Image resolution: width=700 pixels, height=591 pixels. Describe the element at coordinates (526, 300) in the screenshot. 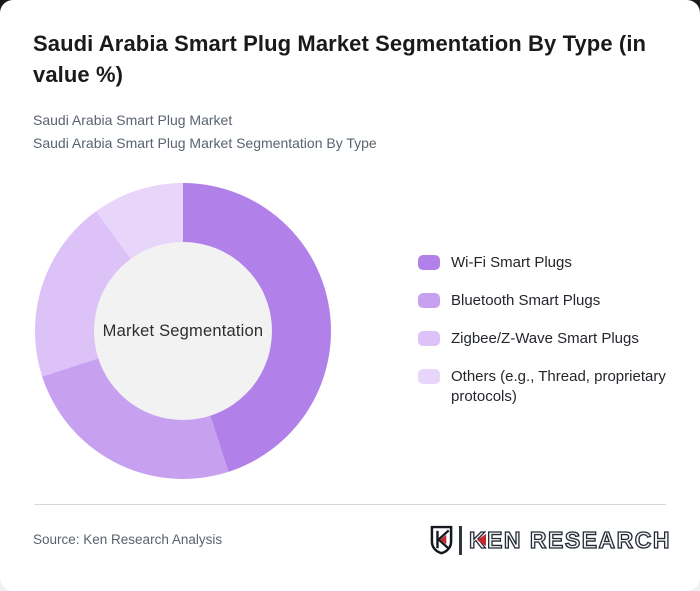

I see `legend-label: Bluetooth Smart Plugs` at that location.